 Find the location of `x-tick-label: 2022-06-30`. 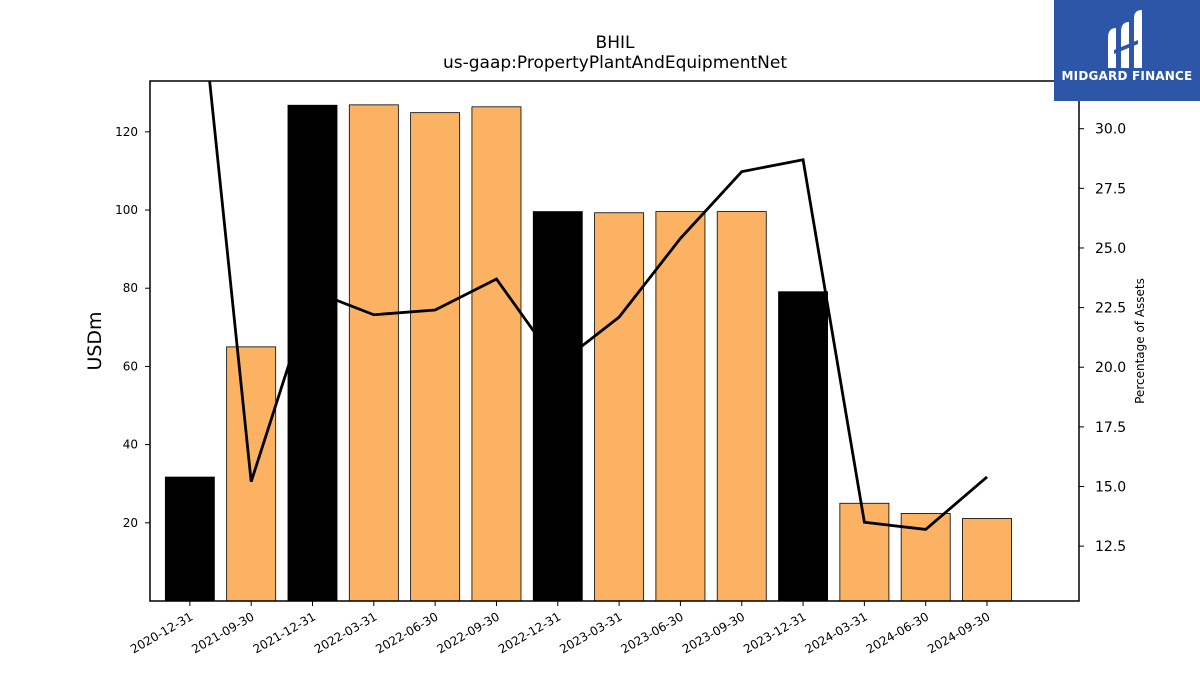

x-tick-label: 2022-06-30 is located at coordinates (406, 632).